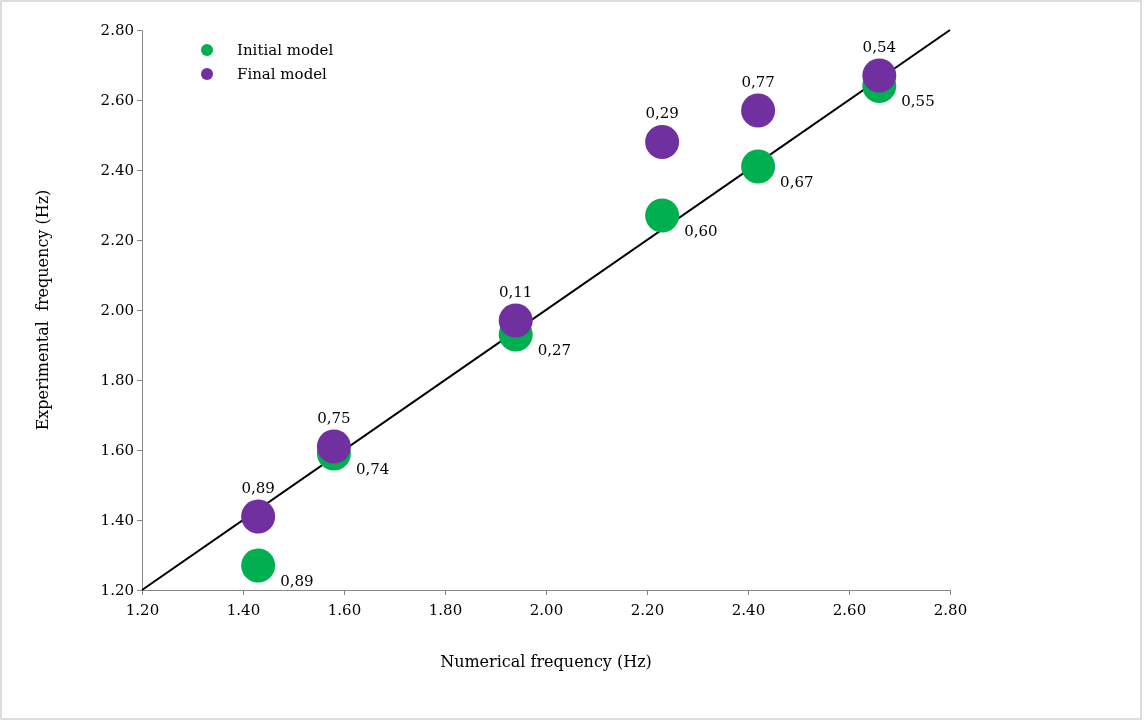 Image resolution: width=1144 pixels, height=722 pixels. I want to click on y-axis-title: Experimental frequency (Hz), so click(42, 310).